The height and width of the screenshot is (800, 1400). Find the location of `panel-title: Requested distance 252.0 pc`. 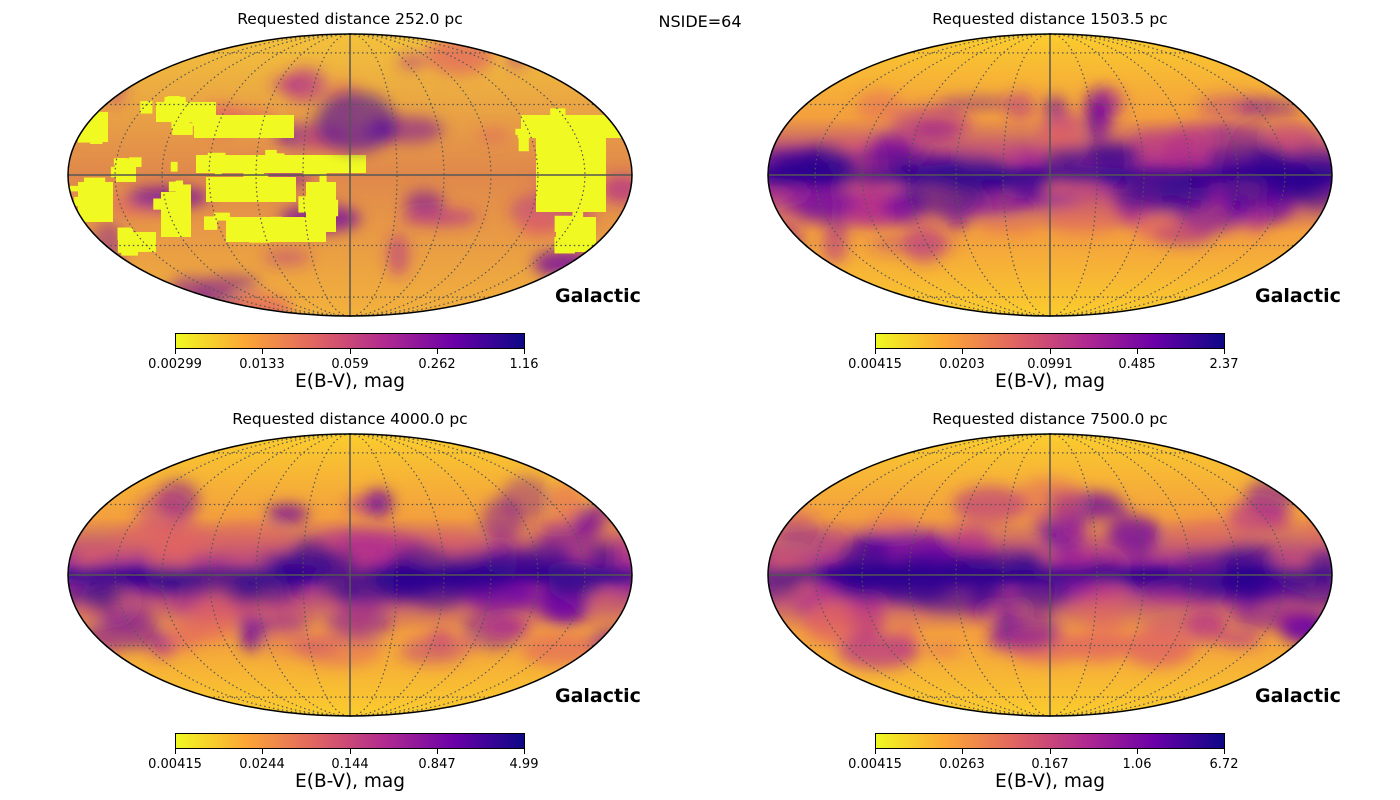

panel-title: Requested distance 252.0 pc is located at coordinates (350, 19).